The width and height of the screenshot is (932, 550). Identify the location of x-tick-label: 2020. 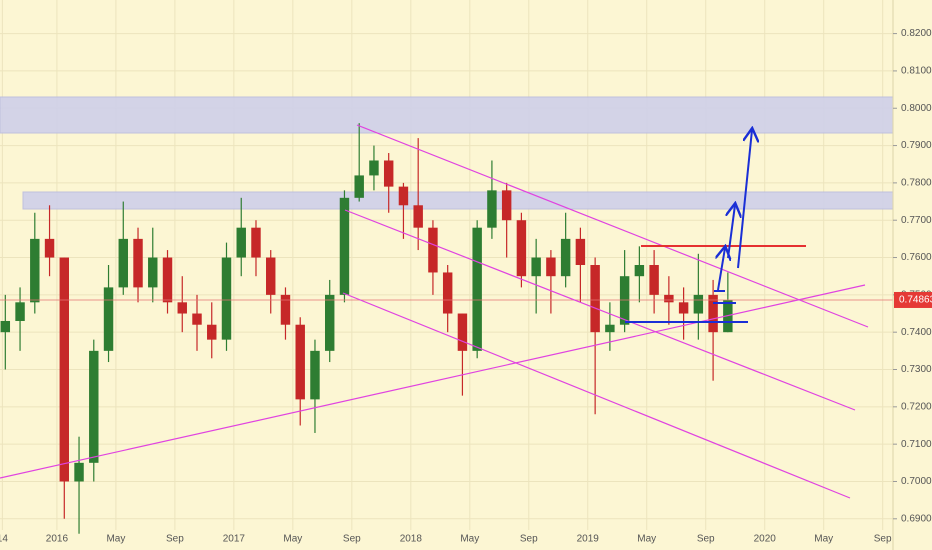
(765, 539).